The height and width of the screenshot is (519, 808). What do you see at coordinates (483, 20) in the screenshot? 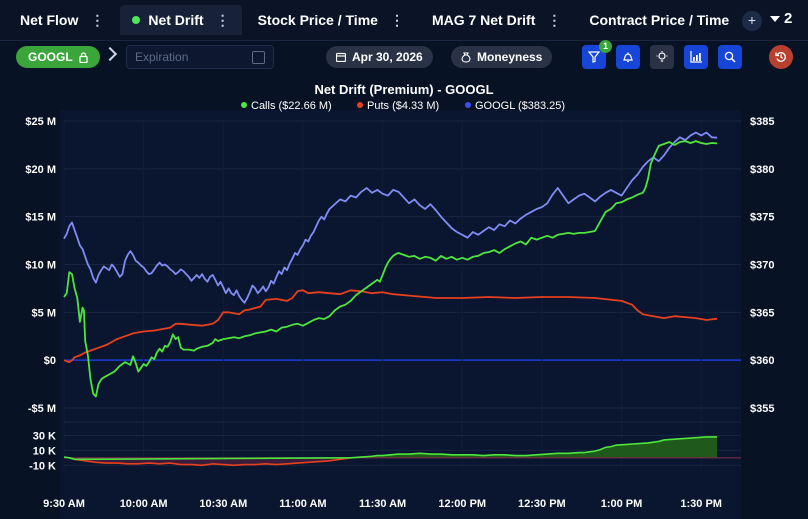
I see `tab-label: MAG 7 Net Drift` at bounding box center [483, 20].